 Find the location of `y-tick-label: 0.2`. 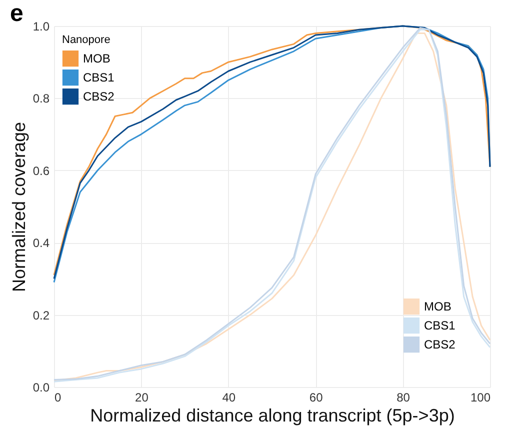

y-tick-label: 0.2 is located at coordinates (41, 315).